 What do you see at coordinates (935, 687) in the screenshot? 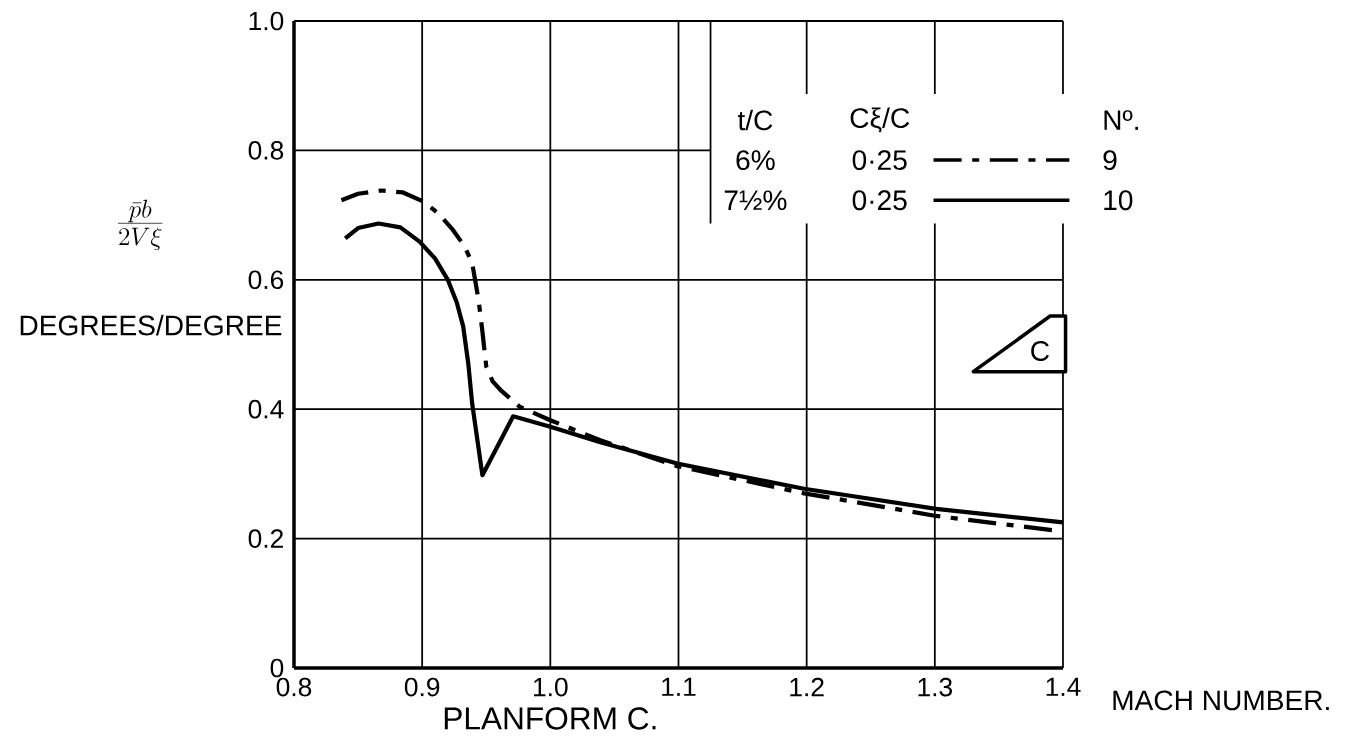
I see `x-tick-label: 1.3` at bounding box center [935, 687].